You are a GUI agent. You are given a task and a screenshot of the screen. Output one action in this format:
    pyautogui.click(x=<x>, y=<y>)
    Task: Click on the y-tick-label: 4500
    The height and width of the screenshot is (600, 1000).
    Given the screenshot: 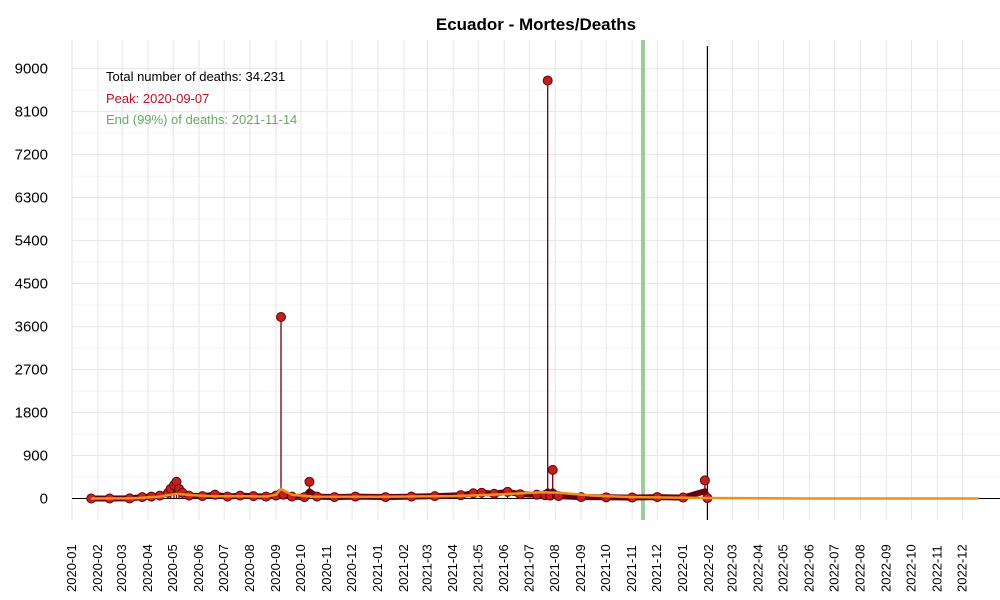 What is the action you would take?
    pyautogui.click(x=31, y=284)
    